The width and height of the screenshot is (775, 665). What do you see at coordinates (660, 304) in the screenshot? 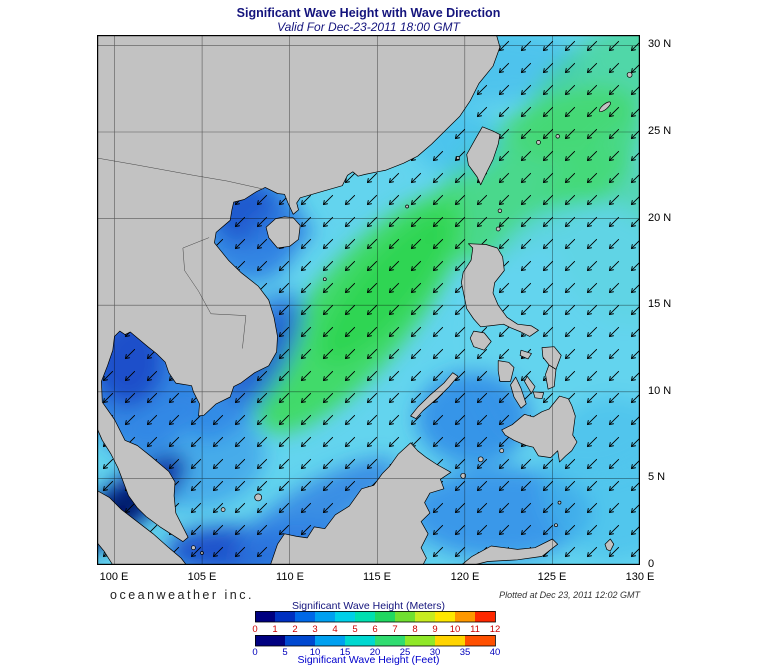
I see `lat-label: 15 N` at bounding box center [660, 304].